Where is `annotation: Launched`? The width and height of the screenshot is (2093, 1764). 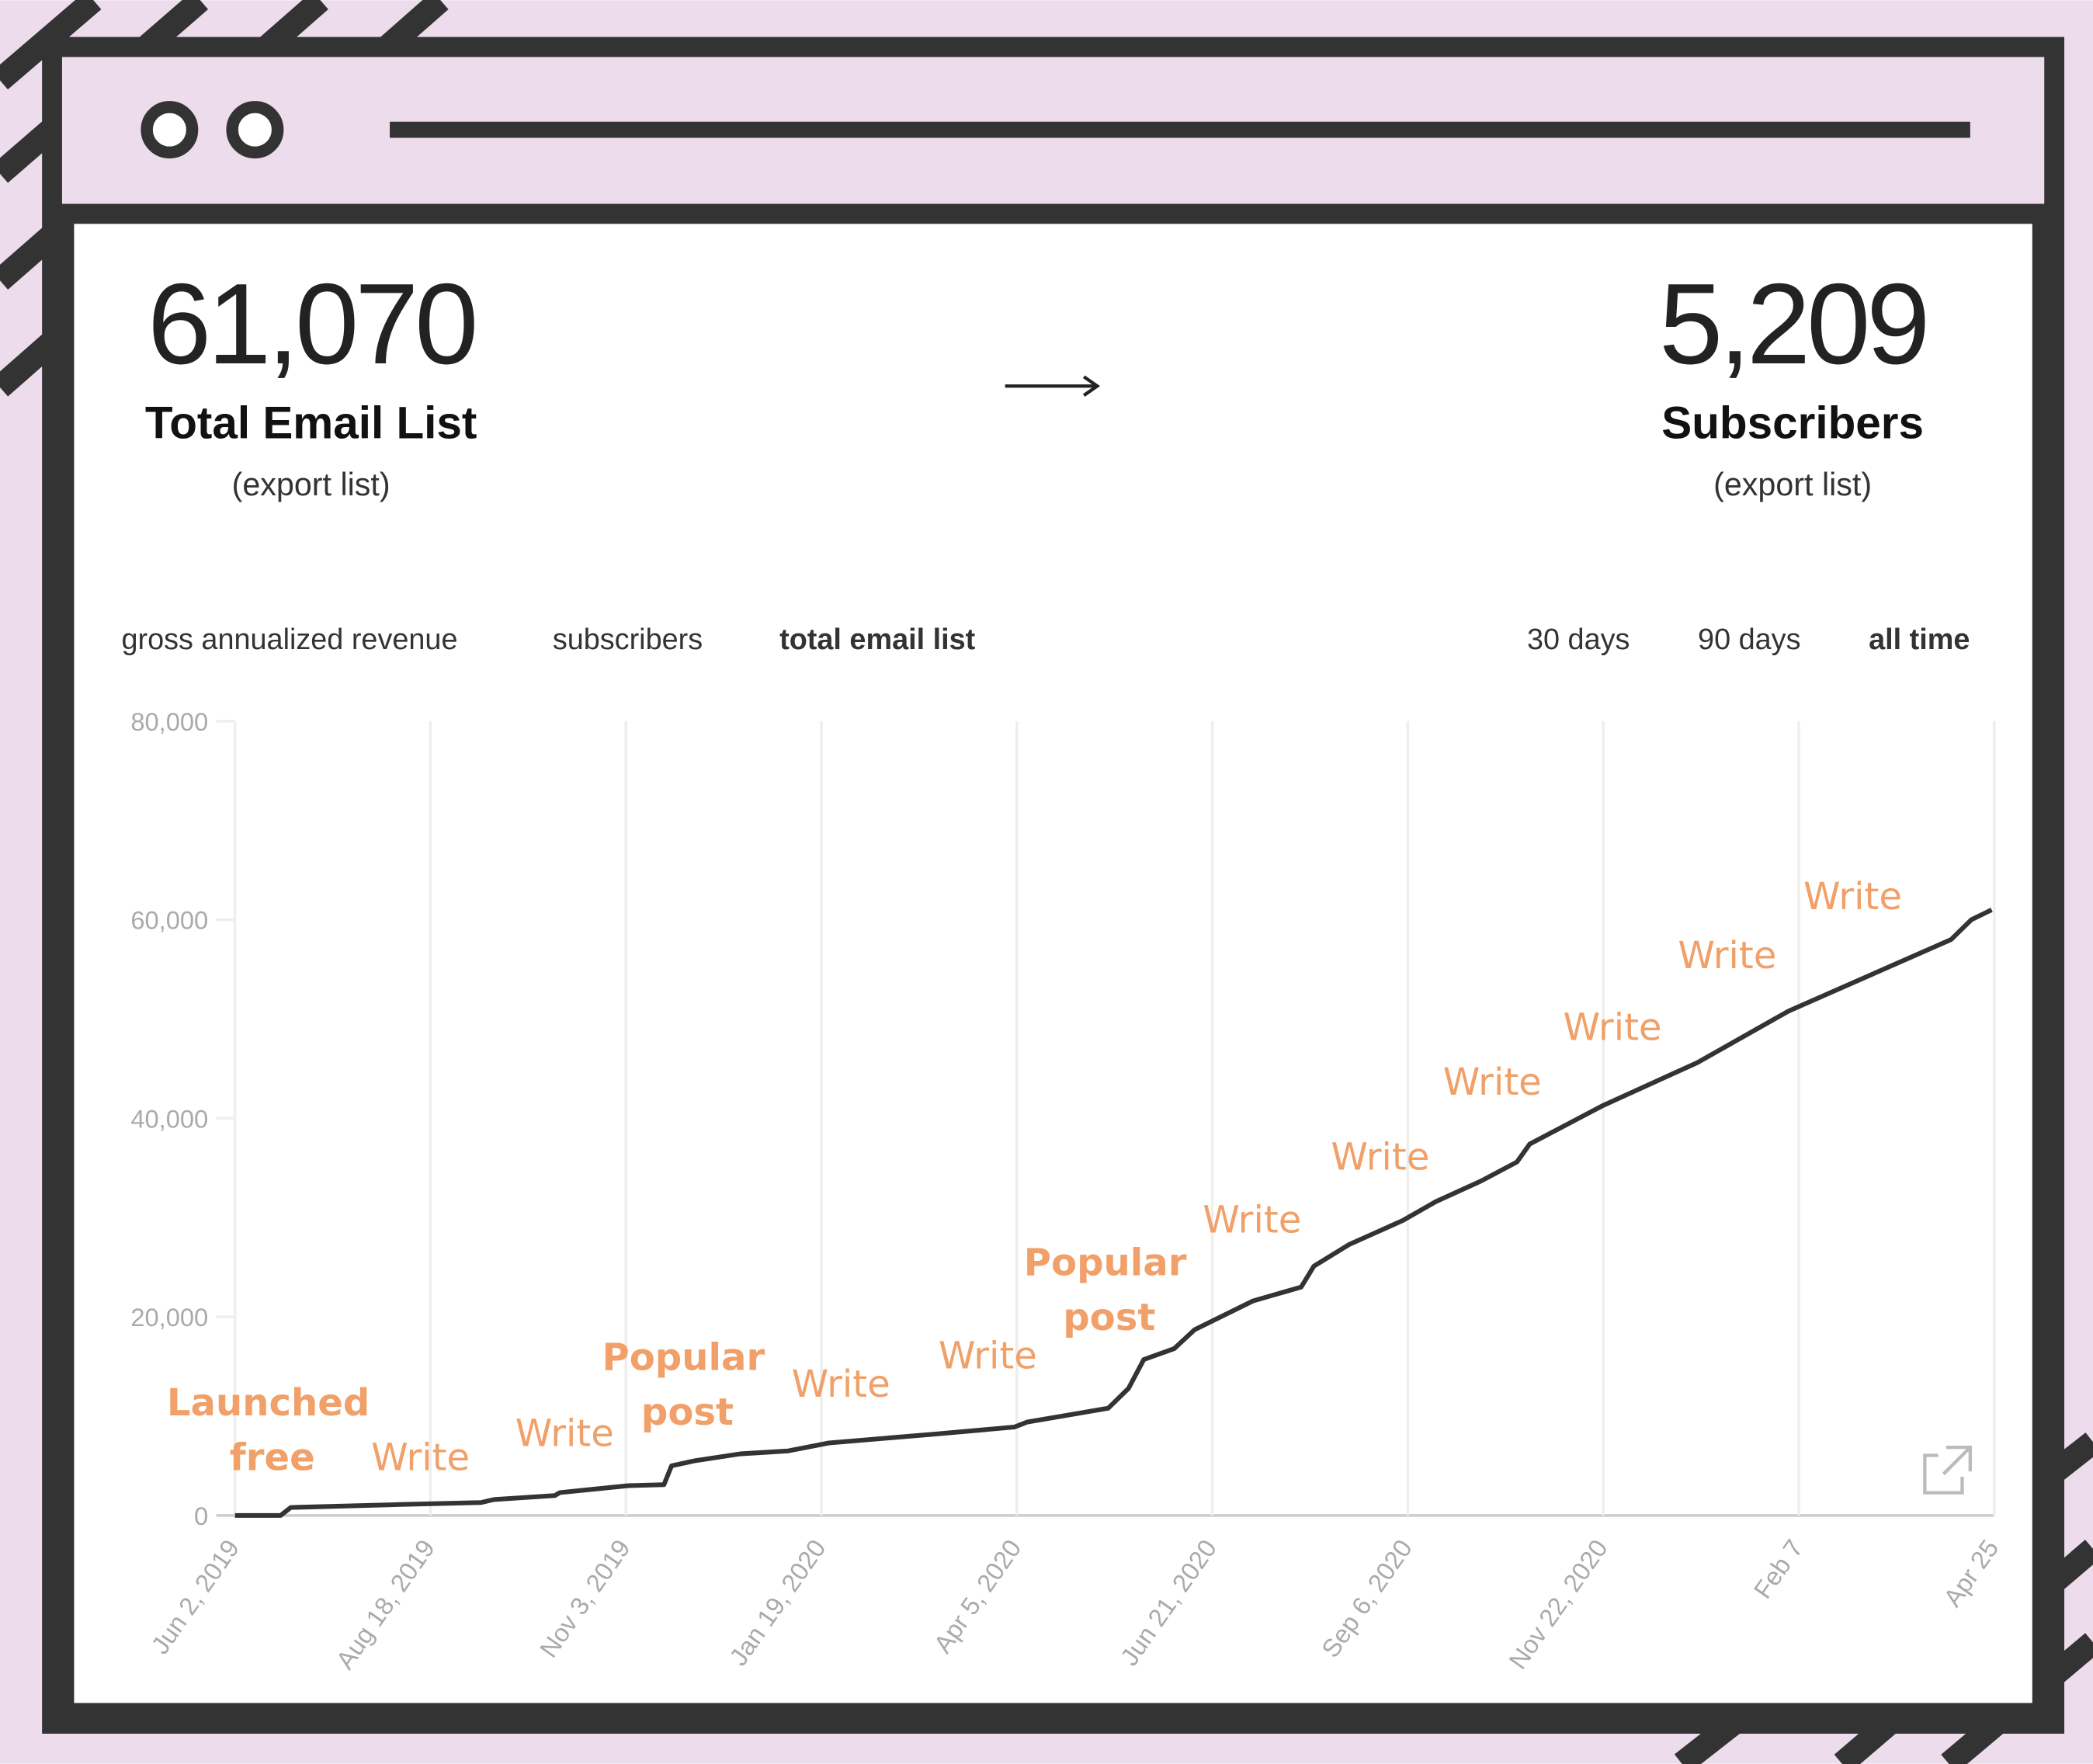
annotation: Launched is located at coordinates (268, 1403).